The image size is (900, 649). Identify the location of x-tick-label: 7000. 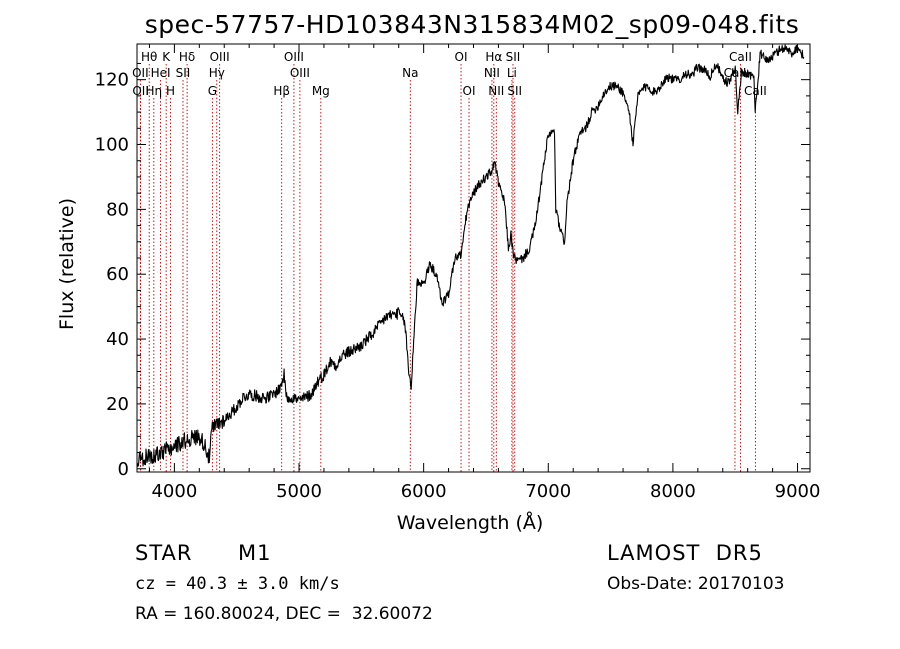
(548, 491).